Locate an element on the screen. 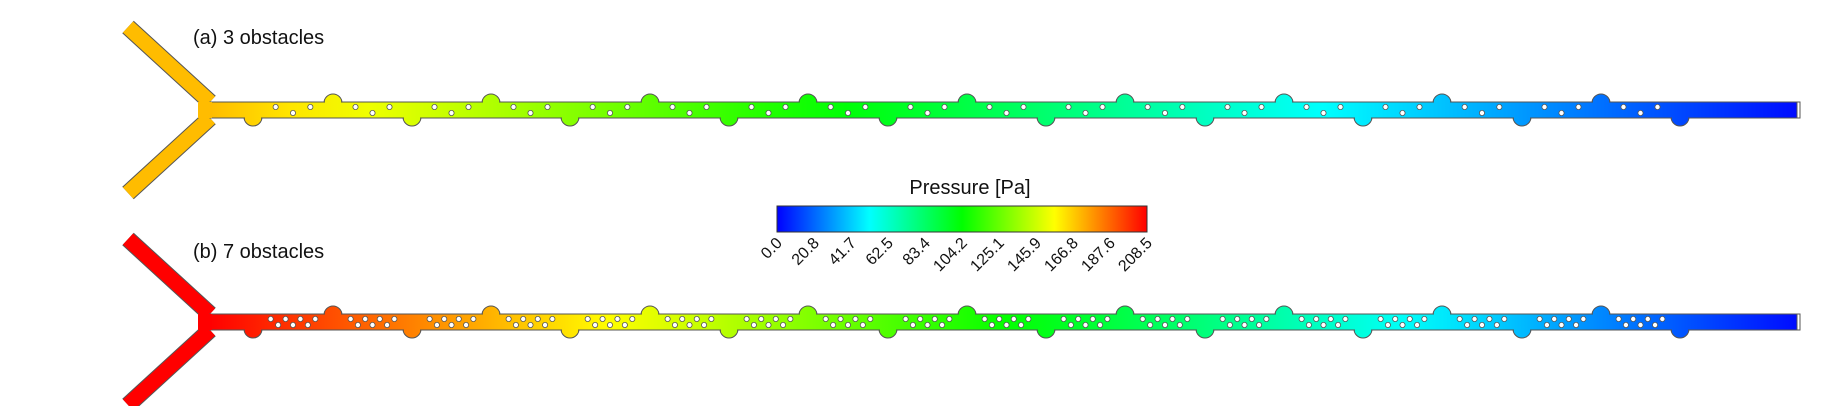  colorbar-title: Pressure [Pa] is located at coordinates (969, 188).